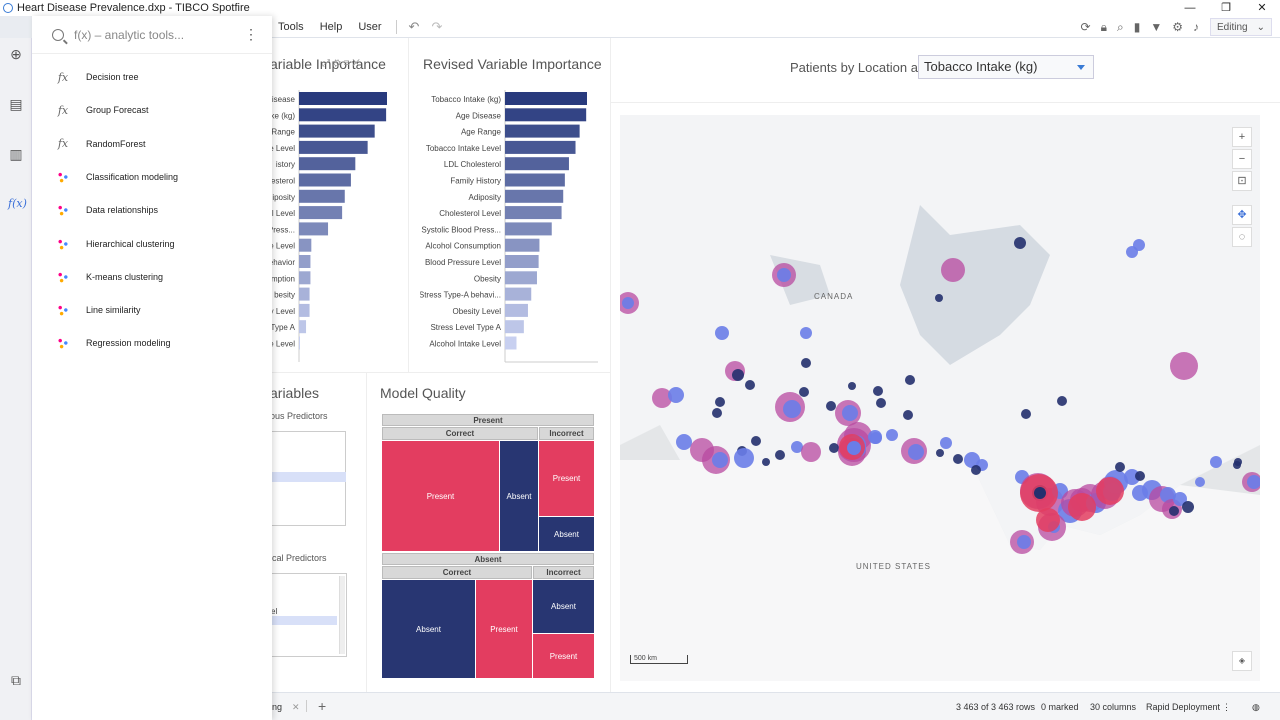 This screenshot has height=720, width=1280. What do you see at coordinates (152, 110) in the screenshot?
I see `tool-item: fx Group Forecast` at bounding box center [152, 110].